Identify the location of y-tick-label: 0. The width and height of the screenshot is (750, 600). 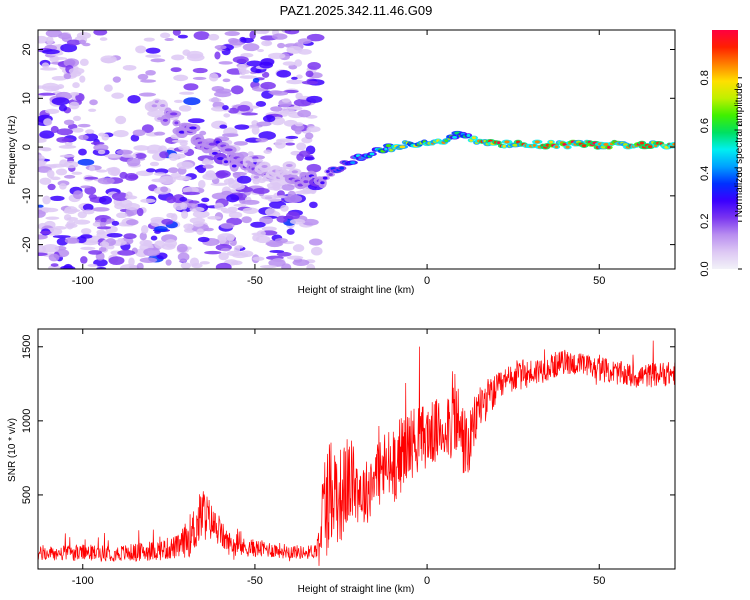
(27, 147).